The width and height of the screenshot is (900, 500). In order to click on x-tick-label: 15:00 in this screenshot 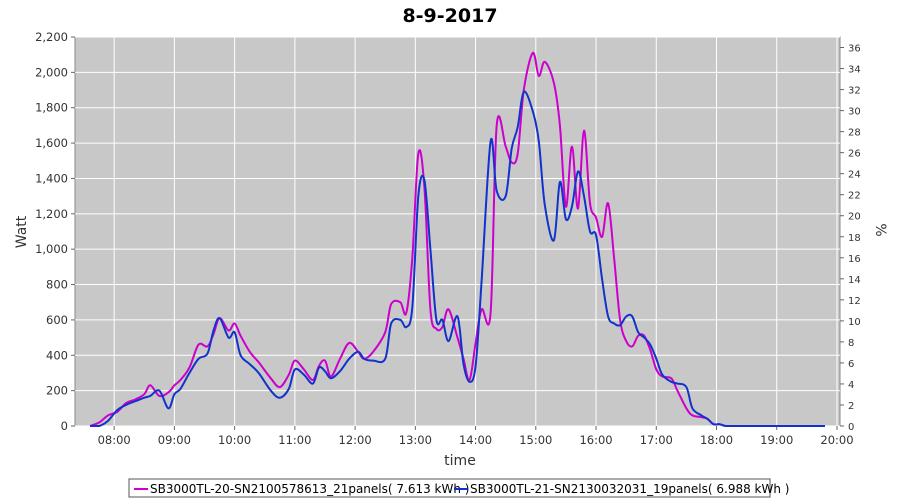, I will do `click(535, 440)`.